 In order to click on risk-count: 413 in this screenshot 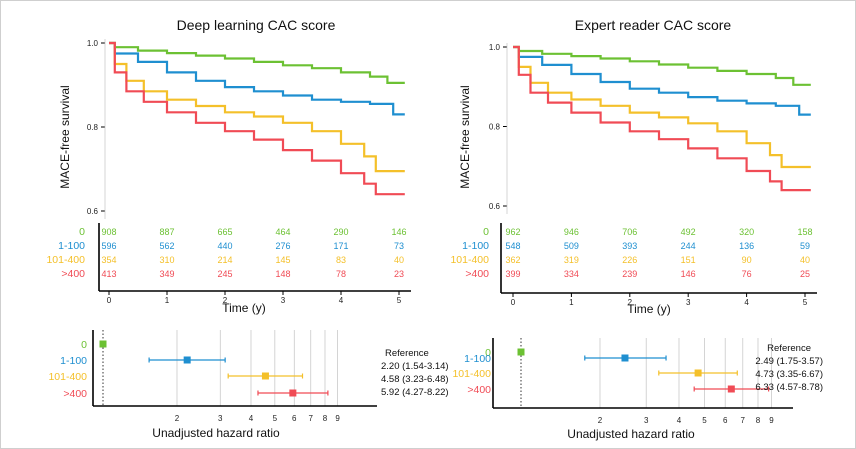, I will do `click(108, 274)`.